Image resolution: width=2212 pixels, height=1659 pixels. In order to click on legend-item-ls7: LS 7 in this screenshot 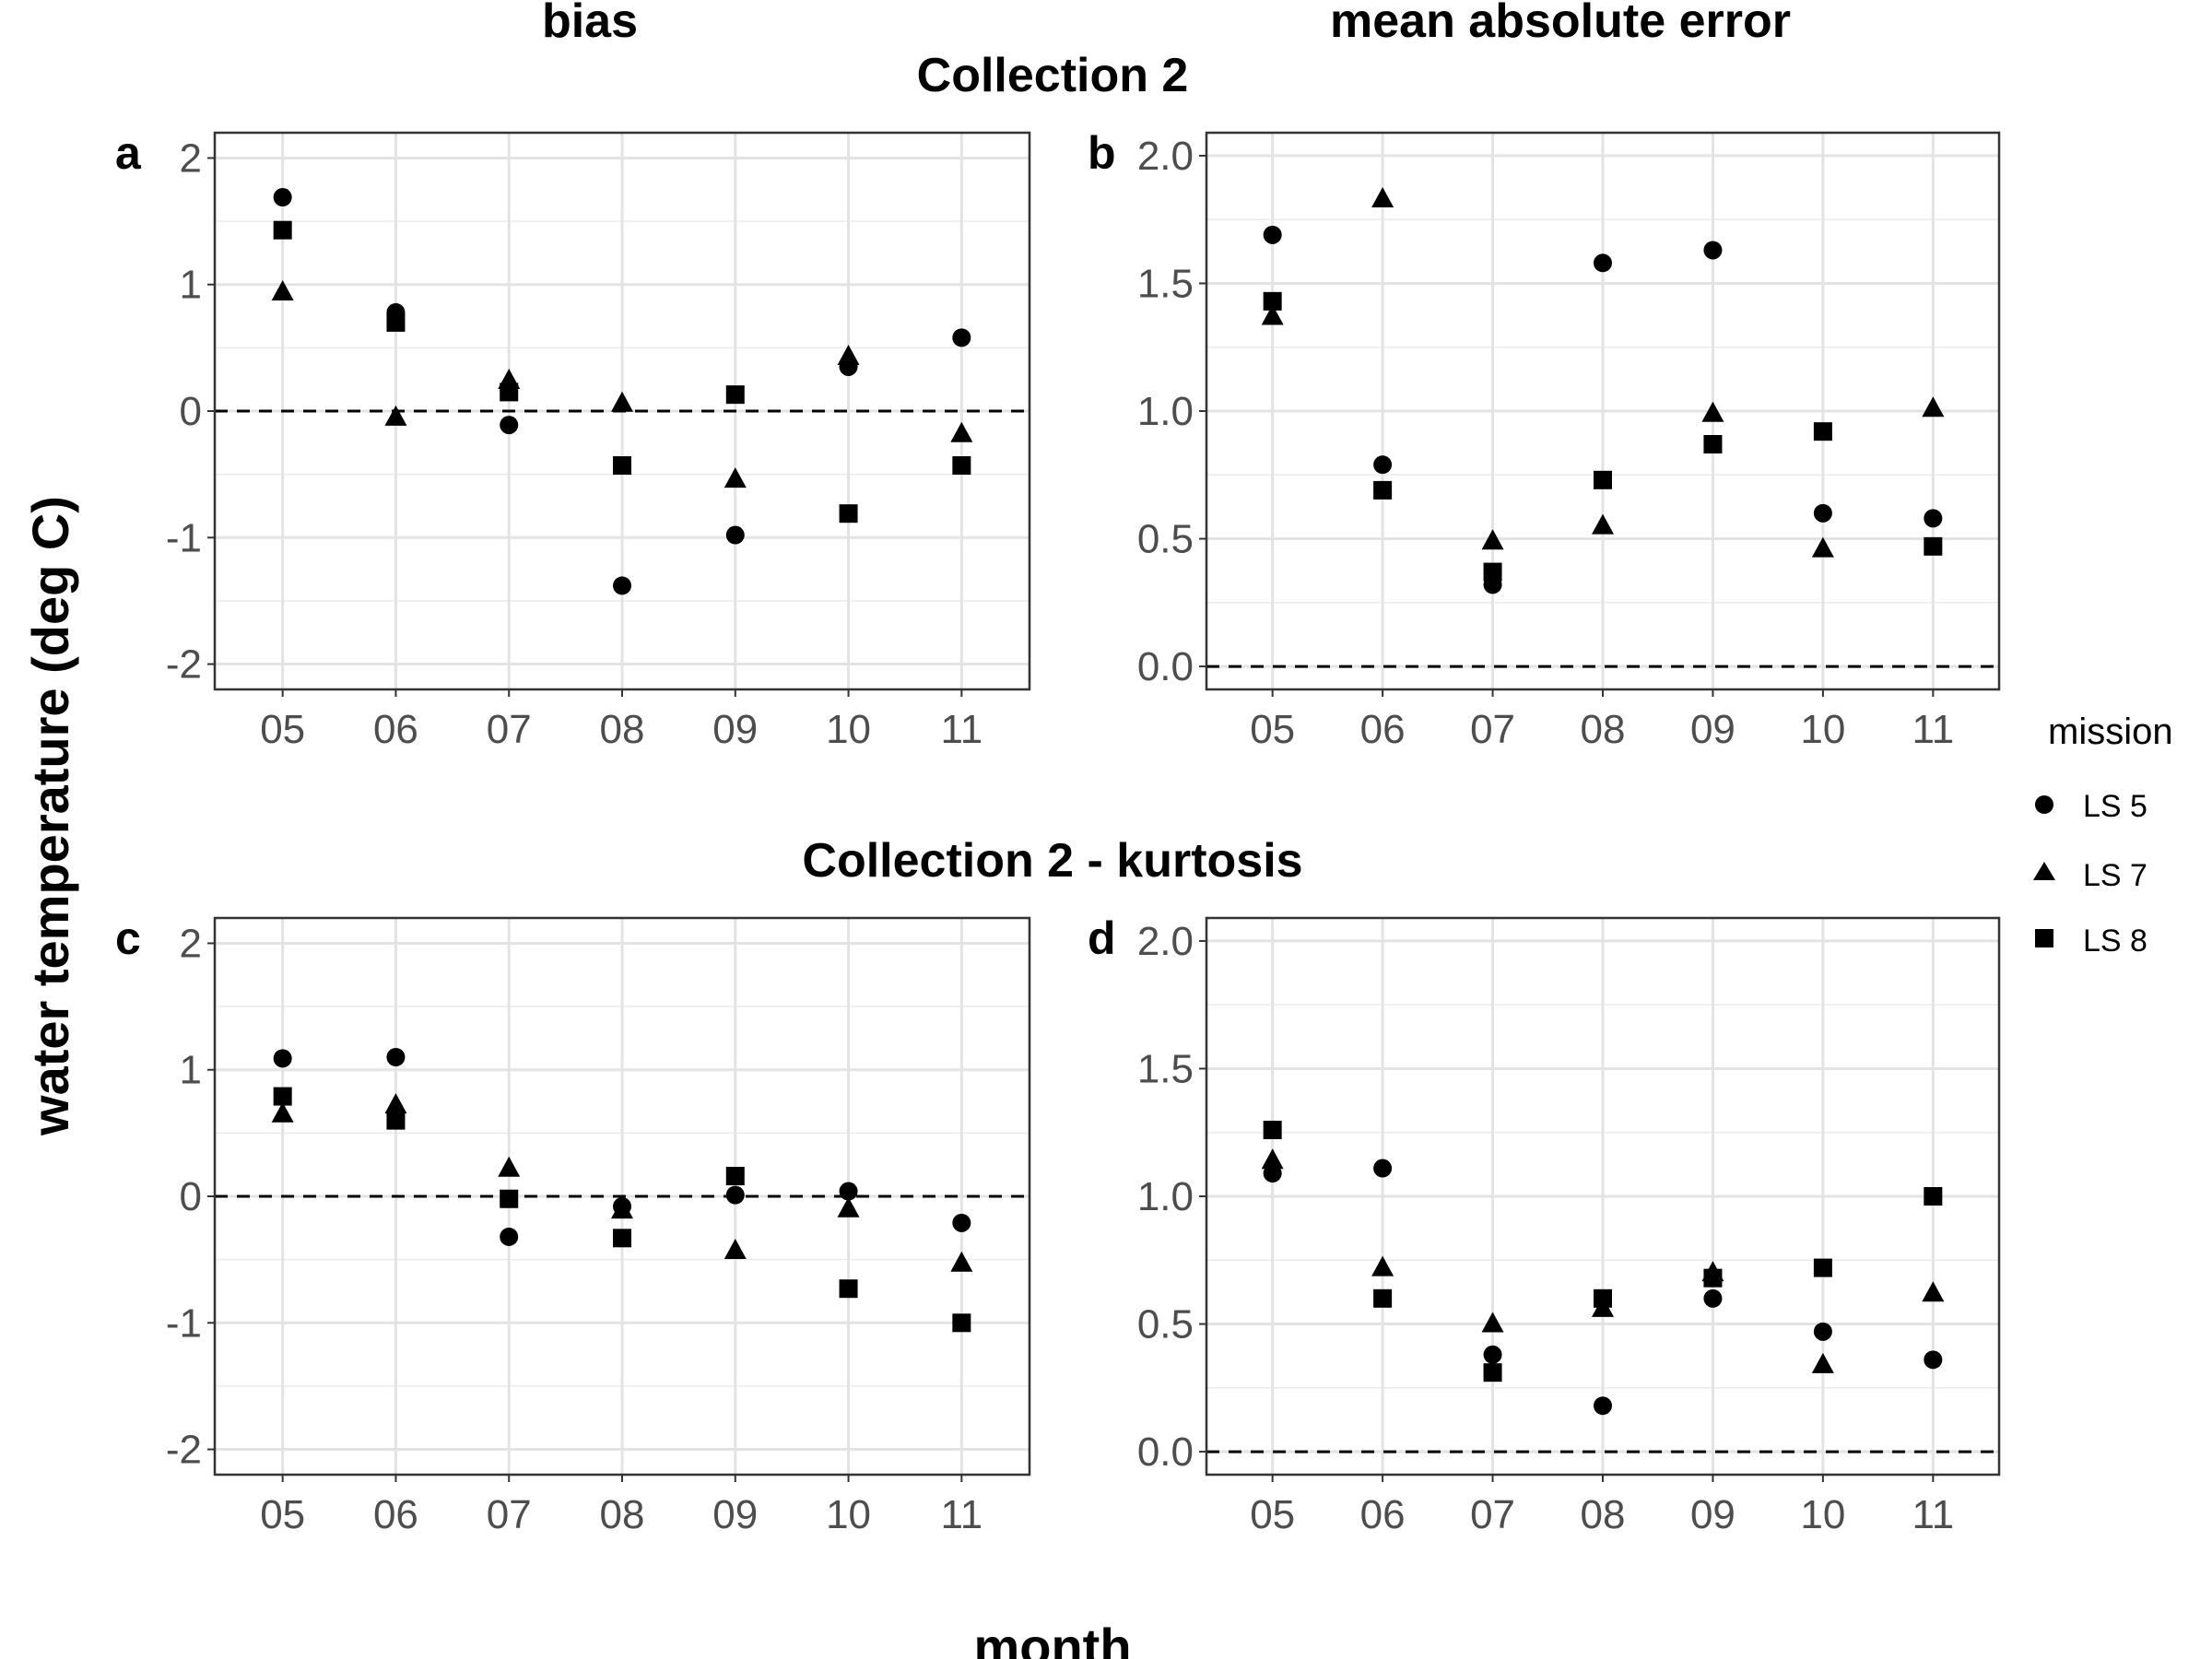, I will do `click(2090, 875)`.